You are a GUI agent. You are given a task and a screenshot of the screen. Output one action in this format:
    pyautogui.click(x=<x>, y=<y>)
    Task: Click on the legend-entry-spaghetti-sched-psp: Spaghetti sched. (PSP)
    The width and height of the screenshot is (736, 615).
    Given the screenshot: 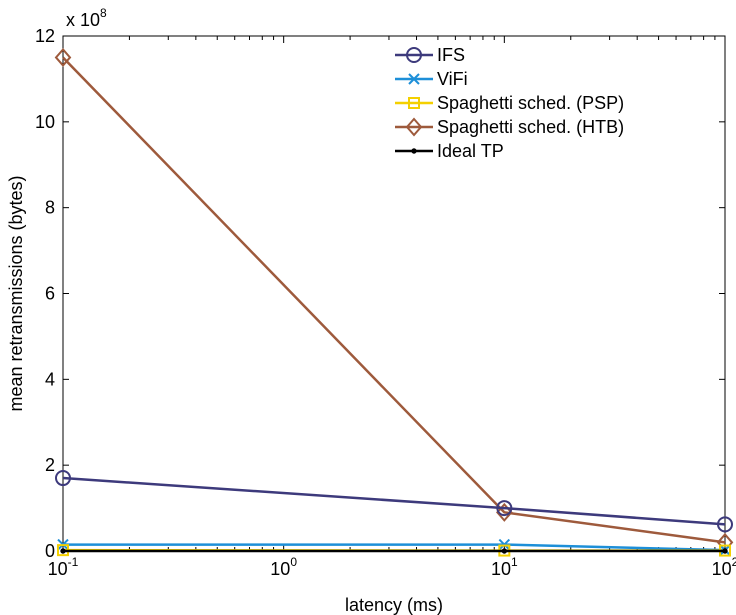 What is the action you would take?
    pyautogui.click(x=509, y=103)
    